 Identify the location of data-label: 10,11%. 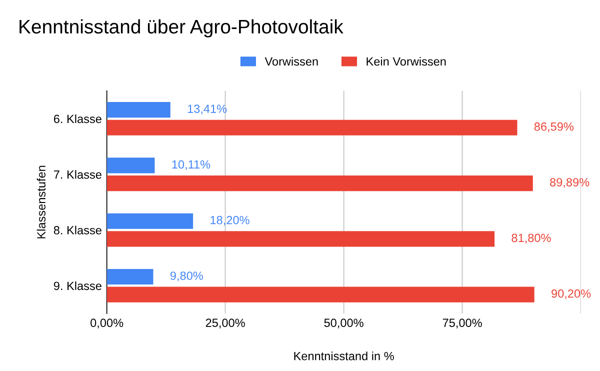
(191, 165).